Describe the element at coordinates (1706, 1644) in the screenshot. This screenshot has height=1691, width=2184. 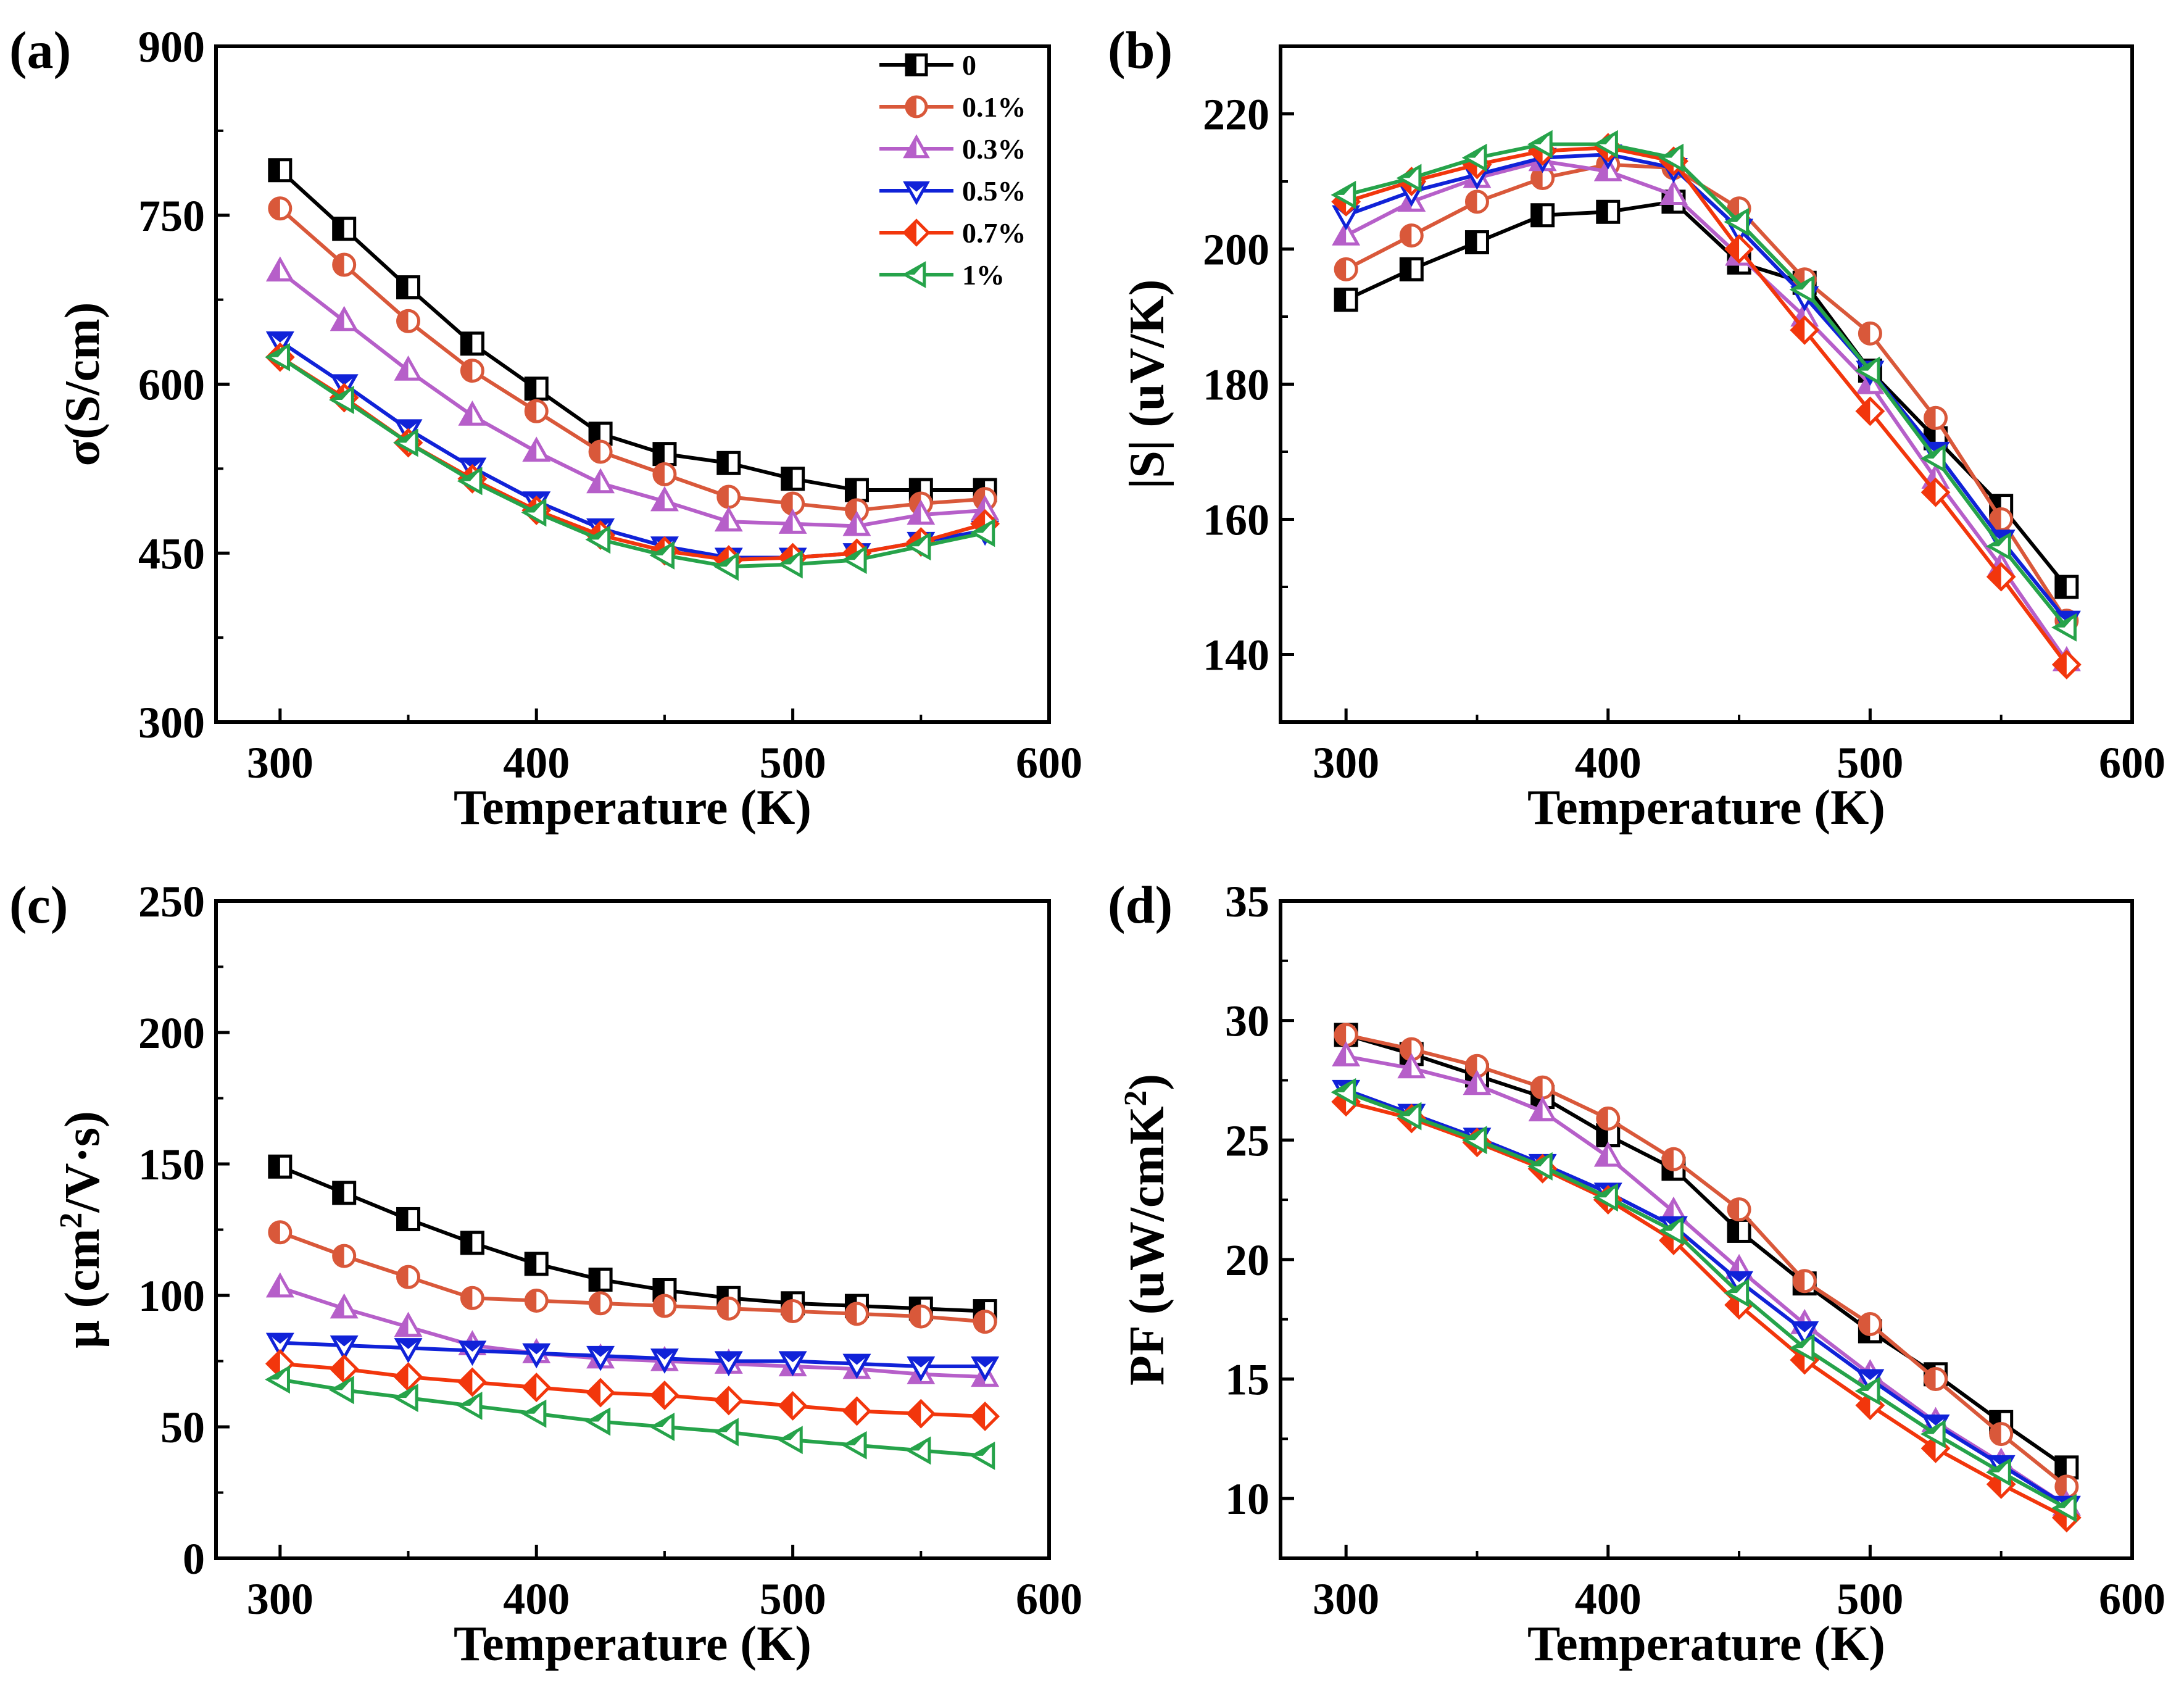
I see `panel-d-xlabel: Temperature (K)` at that location.